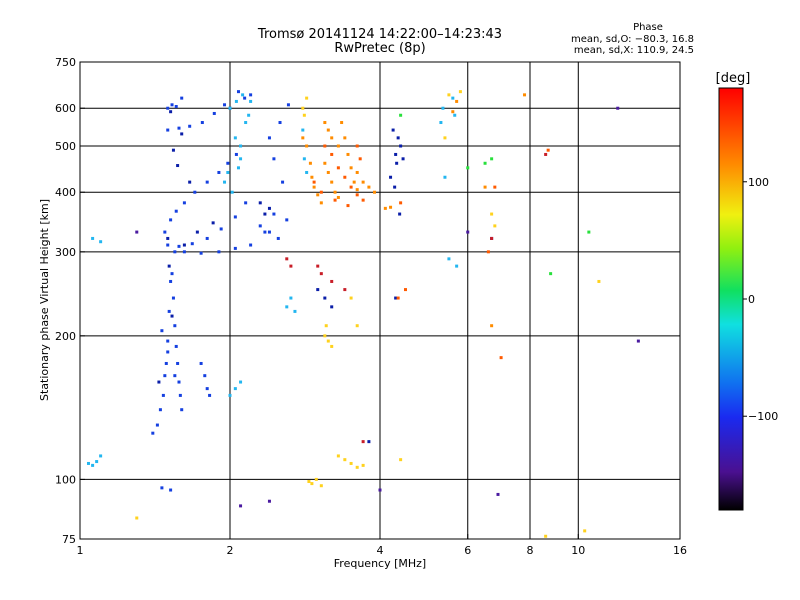  Describe the element at coordinates (65, 479) in the screenshot. I see `y-tick-label: 100` at that location.